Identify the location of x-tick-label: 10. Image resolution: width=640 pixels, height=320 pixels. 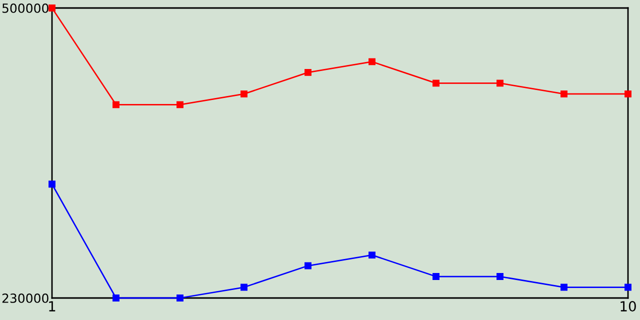
(628, 306).